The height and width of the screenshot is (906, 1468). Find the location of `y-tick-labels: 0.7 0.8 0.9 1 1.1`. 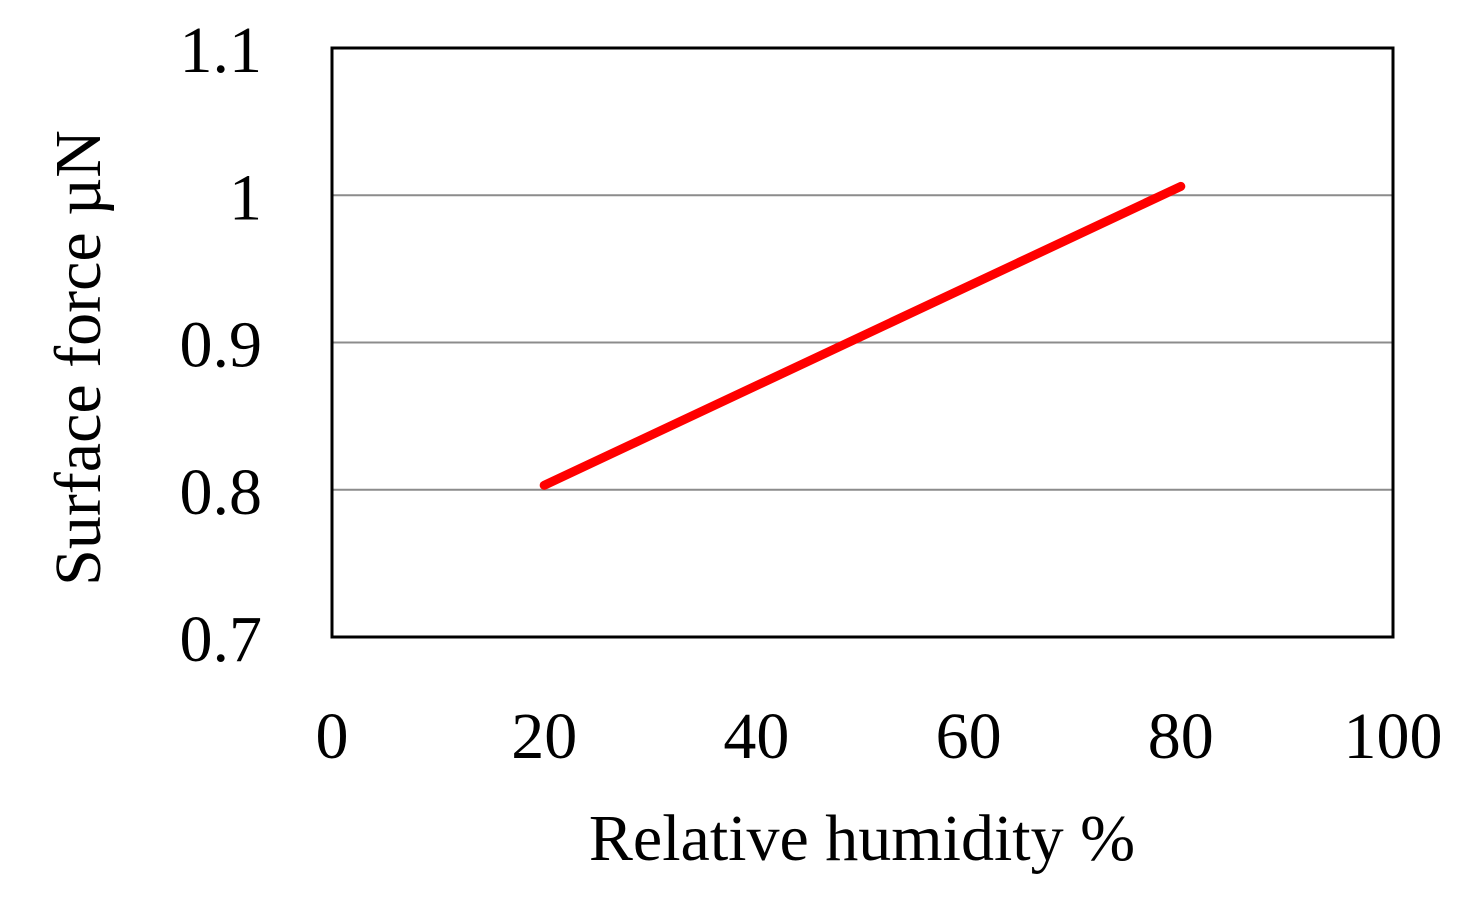

y-tick-labels: 0.7 0.8 0.9 1 1.1 is located at coordinates (221, 345).